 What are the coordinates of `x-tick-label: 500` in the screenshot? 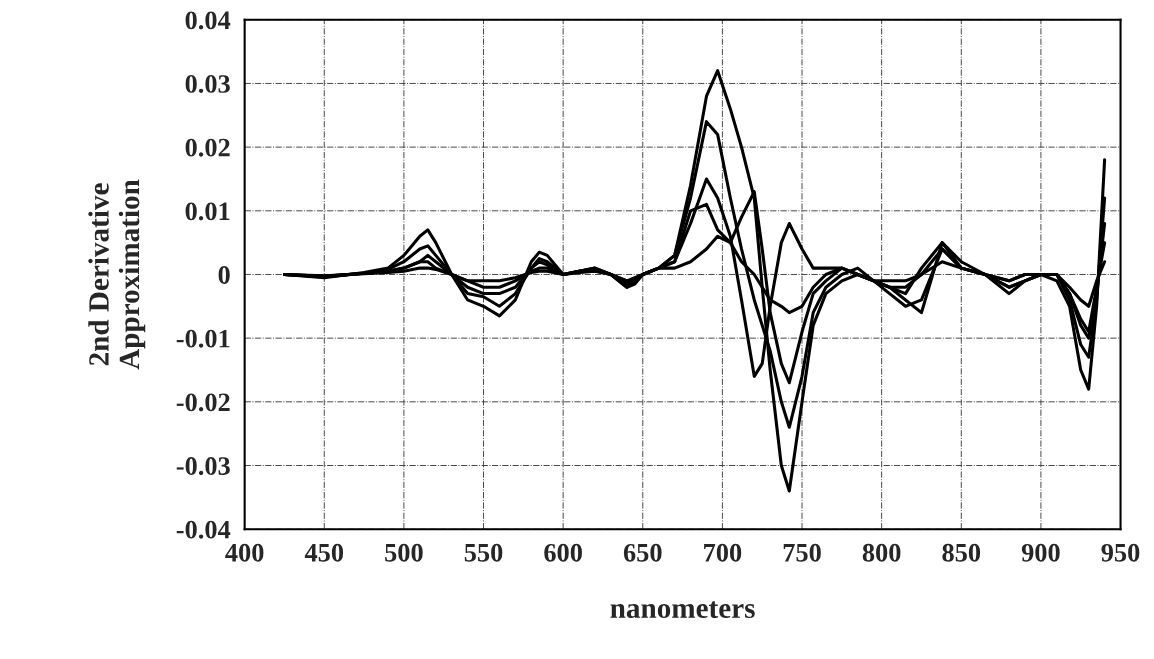 It's located at (404, 552).